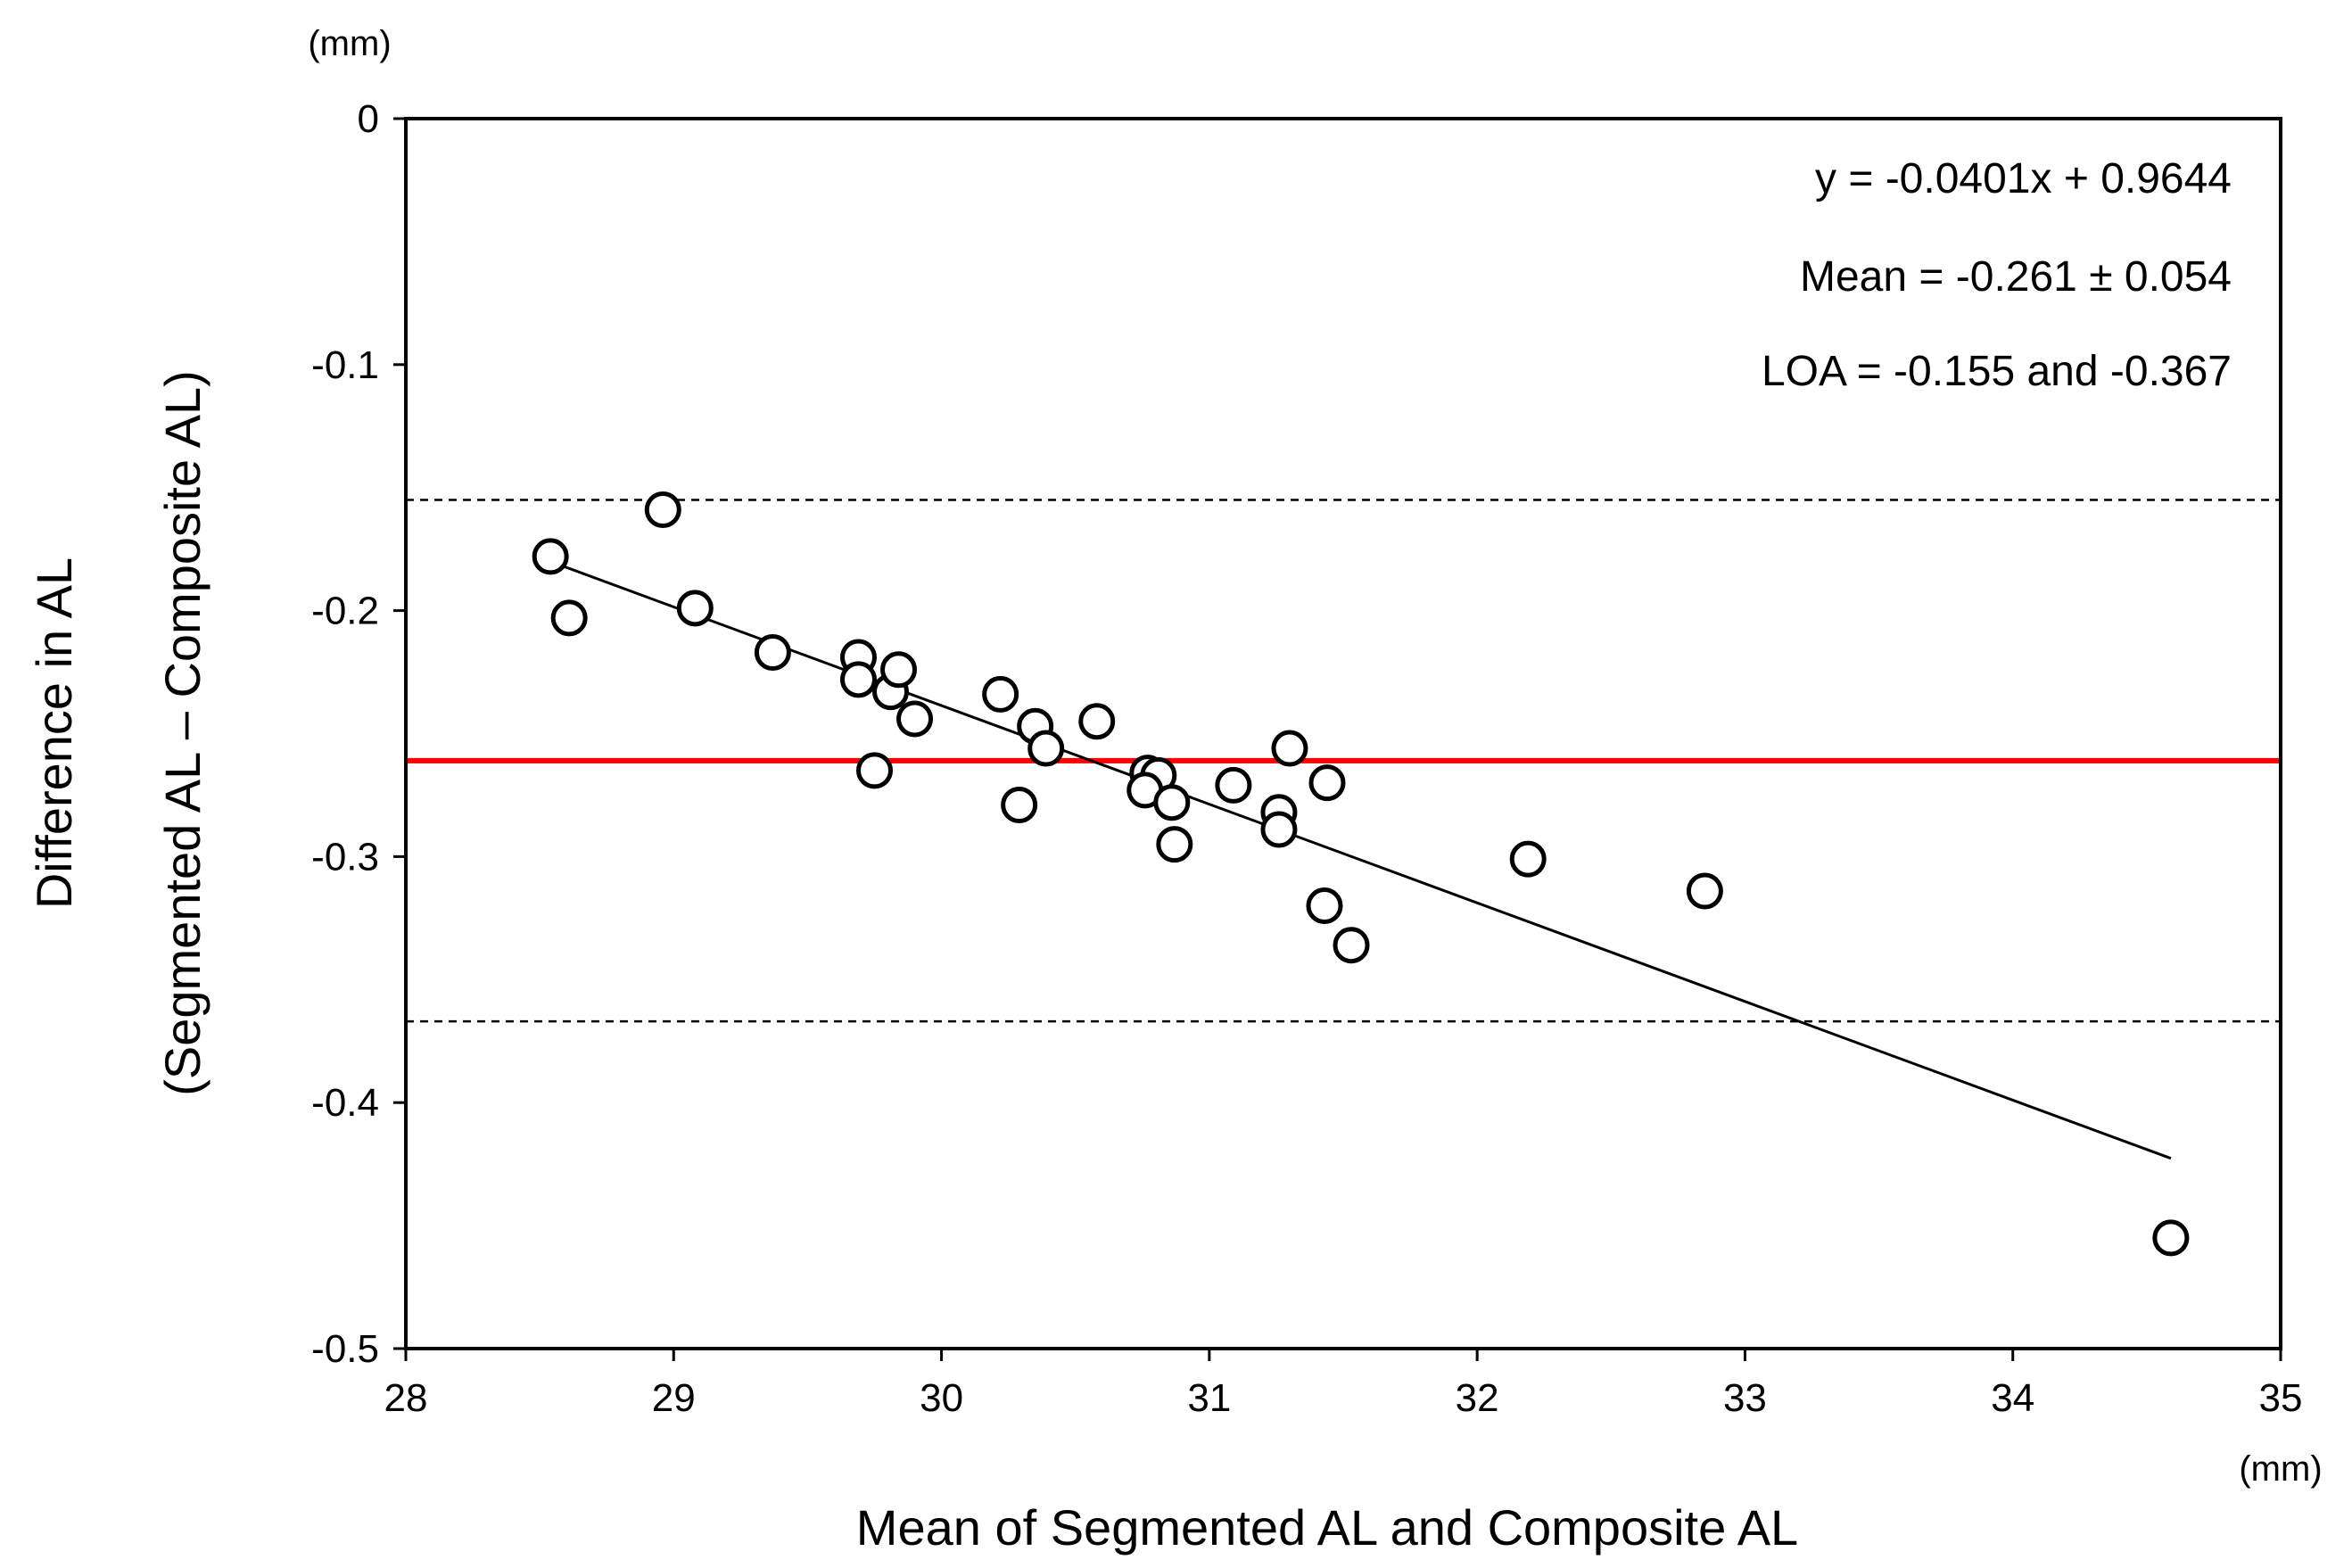  Describe the element at coordinates (2012, 1398) in the screenshot. I see `x-tick-label: 34` at that location.